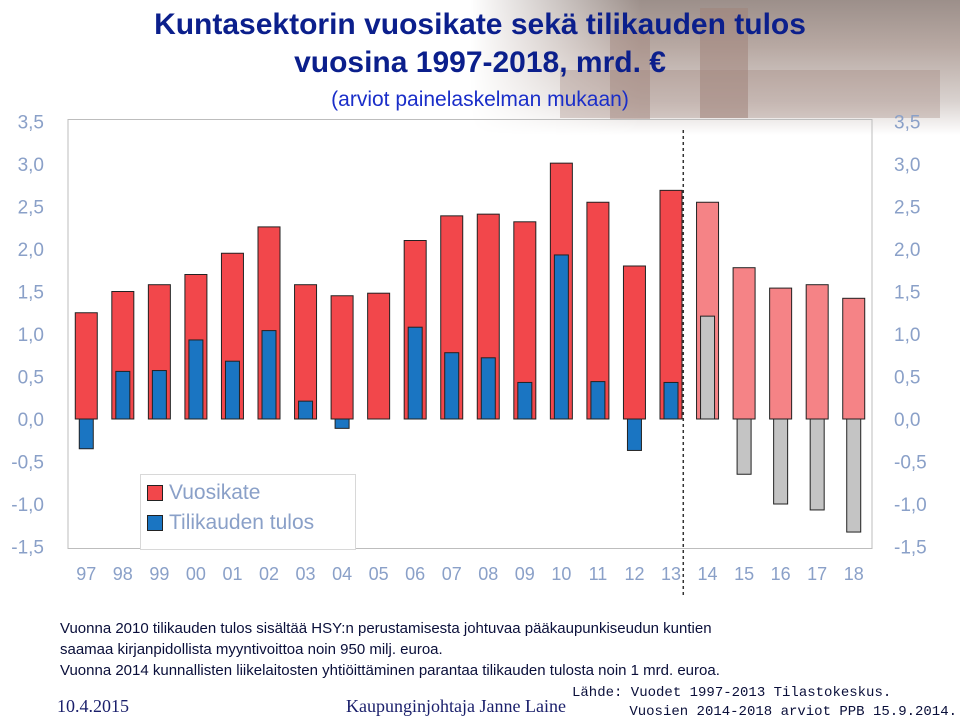  I want to click on y-tick-label-right: 0,5, so click(907, 378).